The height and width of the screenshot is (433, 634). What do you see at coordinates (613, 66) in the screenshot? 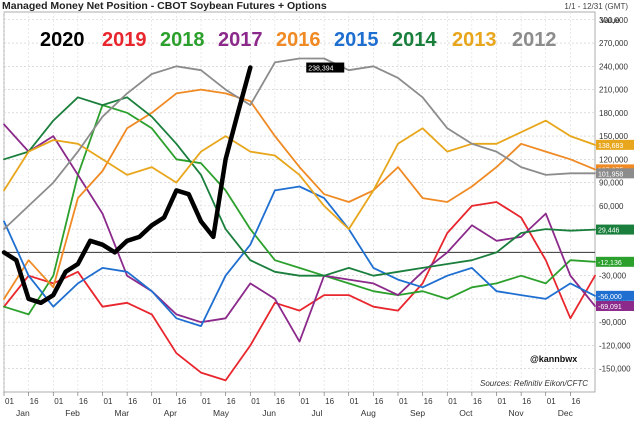
I see `y-tick-label: 240,000` at bounding box center [613, 66].